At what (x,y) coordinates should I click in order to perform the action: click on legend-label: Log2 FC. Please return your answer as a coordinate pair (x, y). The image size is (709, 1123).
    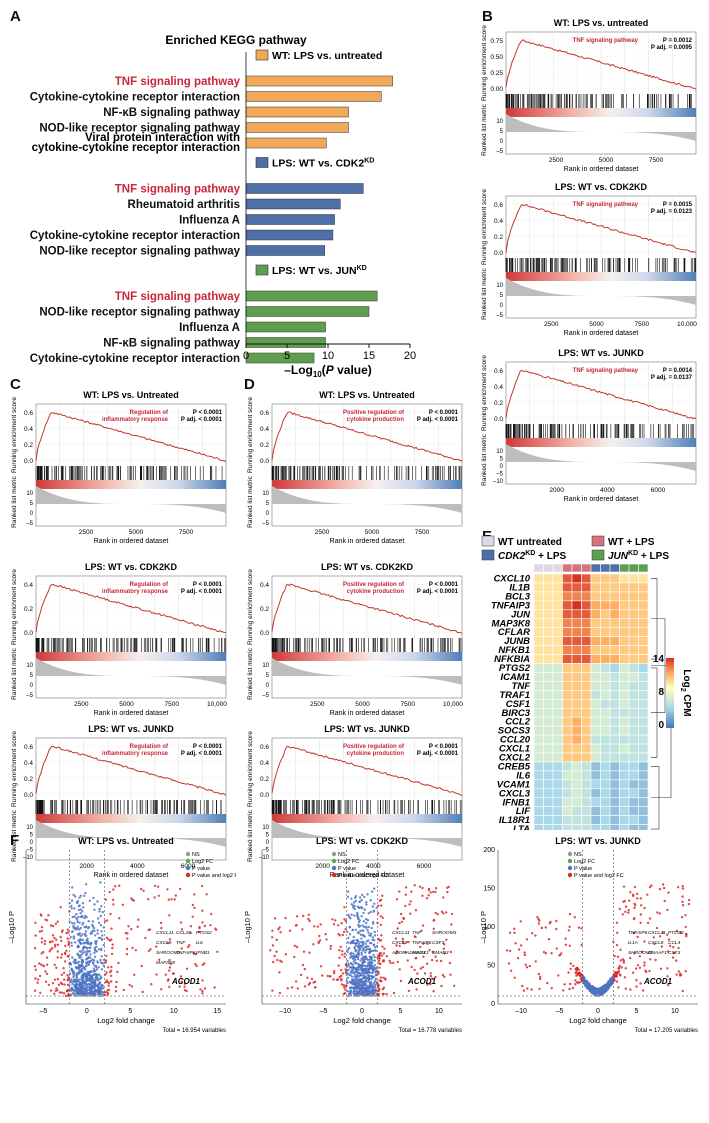
    Looking at the image, I should click on (348, 862).